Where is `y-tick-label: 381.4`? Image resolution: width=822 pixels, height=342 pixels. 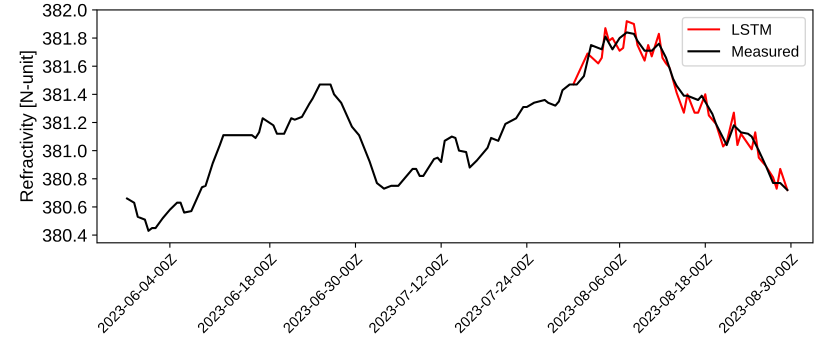
y-tick-label: 381.4 is located at coordinates (64, 95).